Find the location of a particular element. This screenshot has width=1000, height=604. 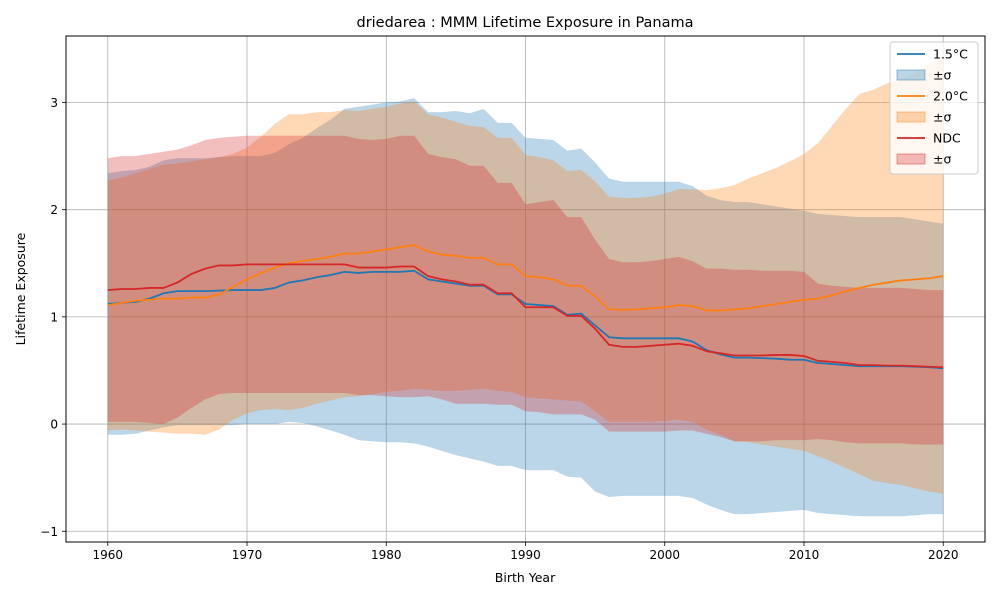

x-tick-label: 1980 is located at coordinates (386, 555).